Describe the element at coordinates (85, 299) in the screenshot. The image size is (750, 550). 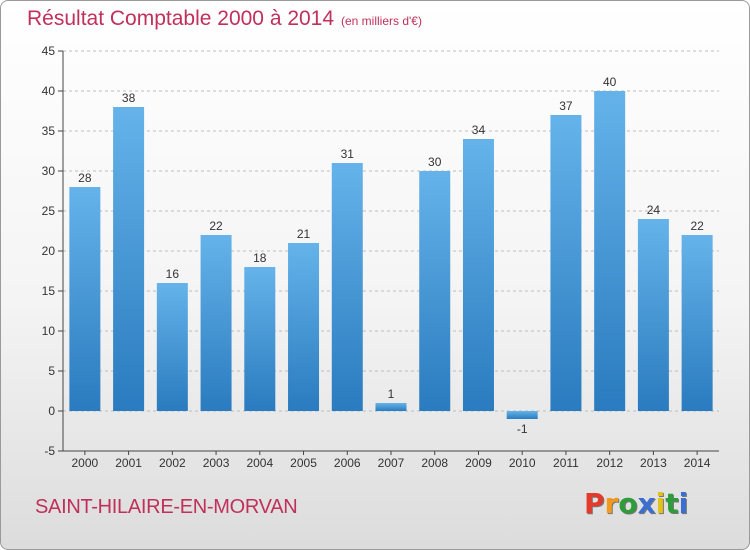
I see `bar-2000` at that location.